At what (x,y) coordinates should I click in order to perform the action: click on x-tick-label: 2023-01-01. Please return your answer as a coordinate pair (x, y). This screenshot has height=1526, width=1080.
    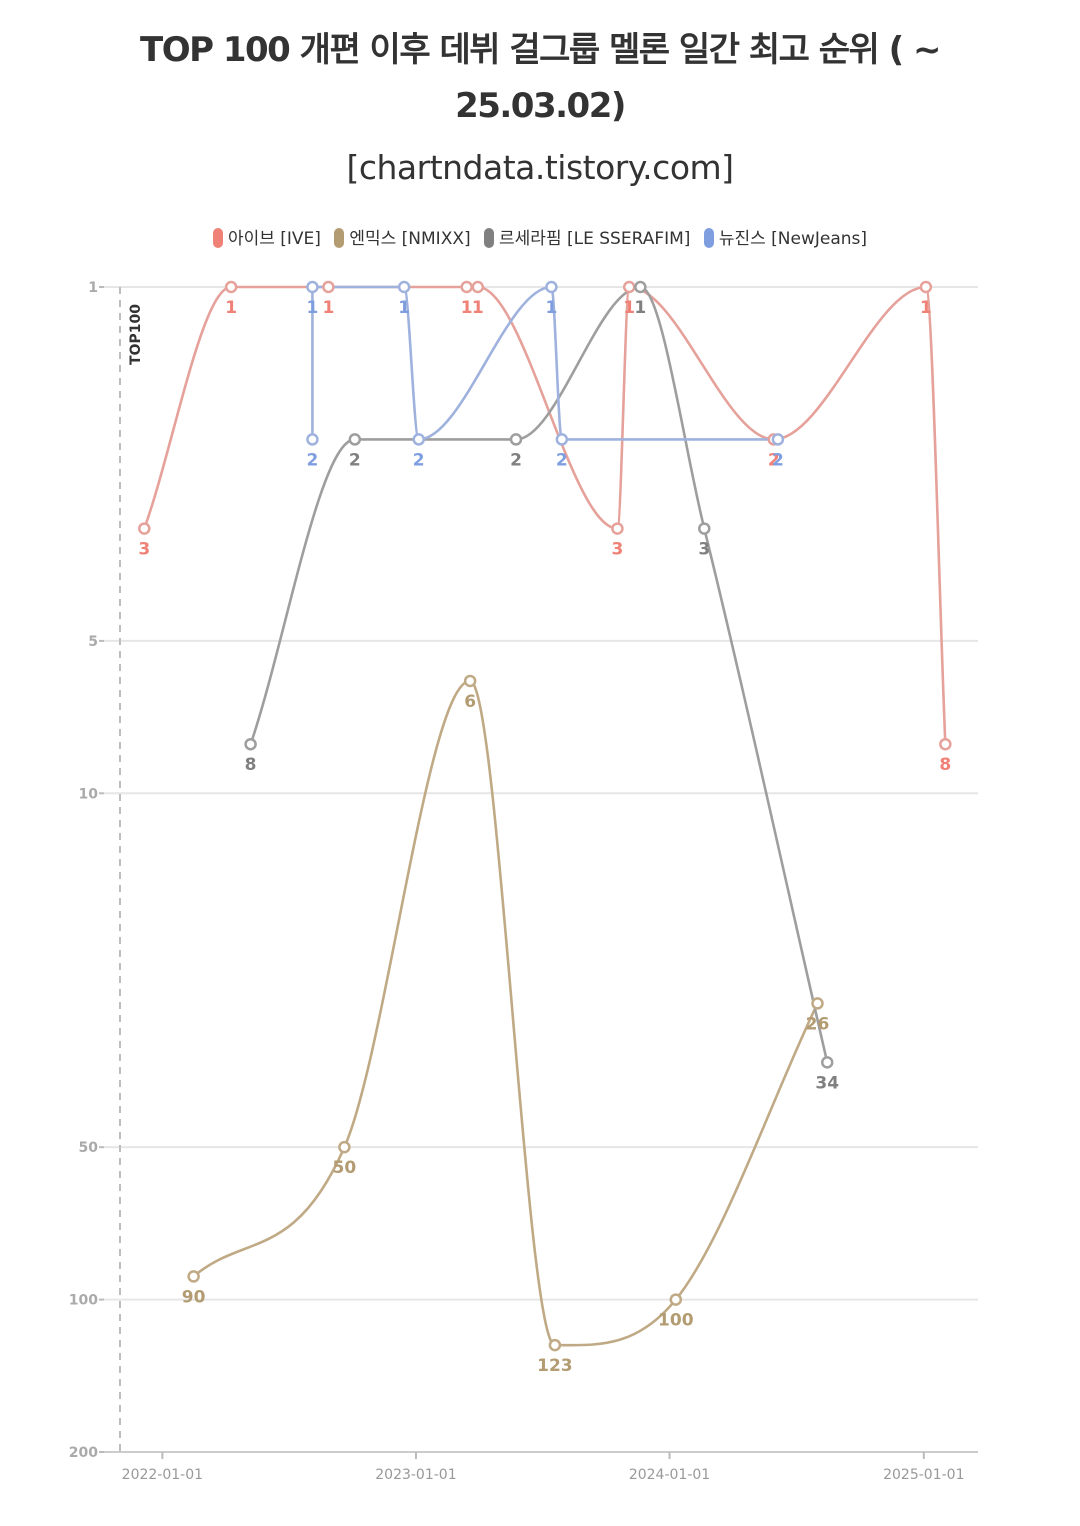
    Looking at the image, I should click on (415, 1475).